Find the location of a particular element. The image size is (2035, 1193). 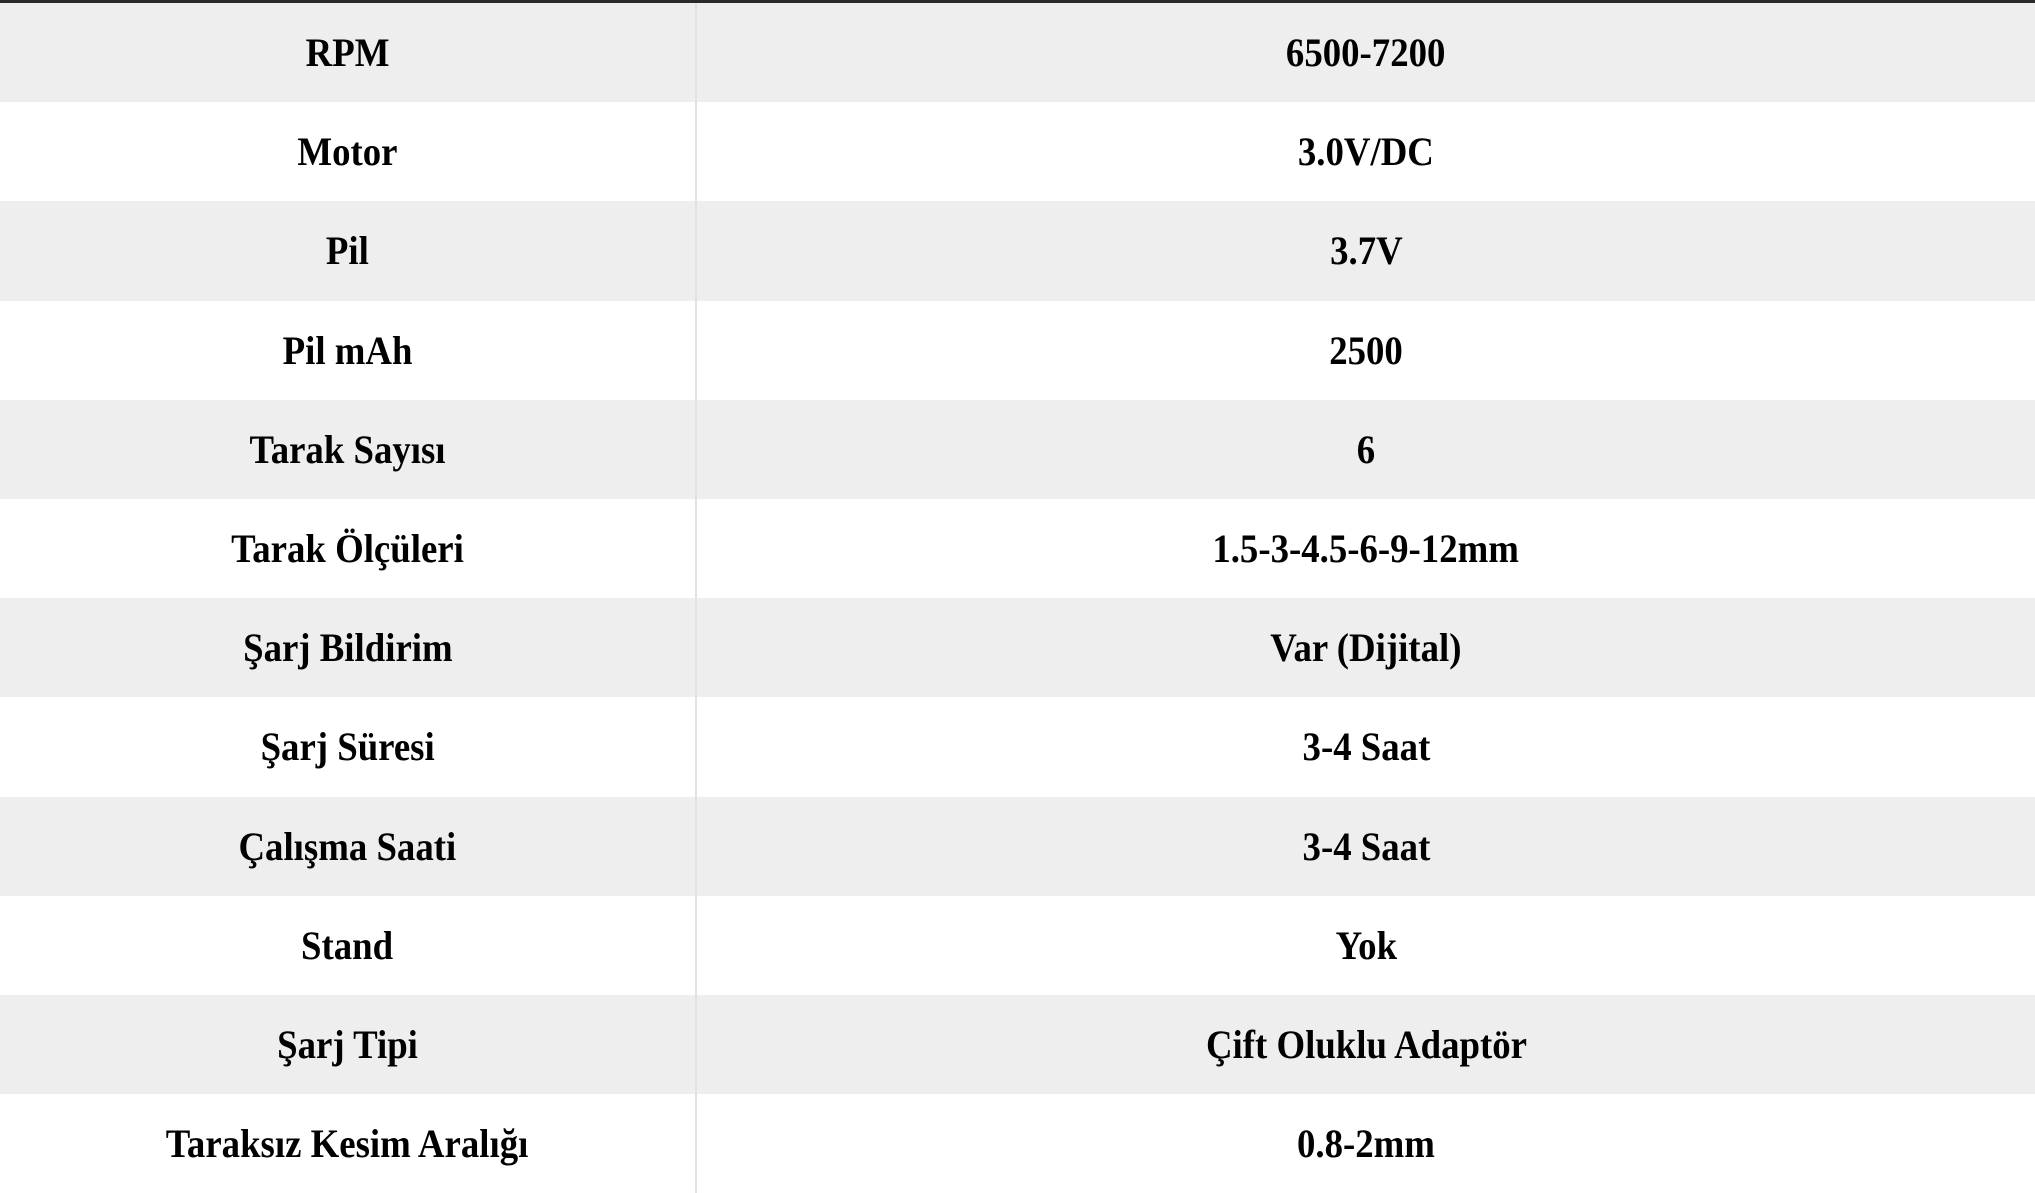

spec-value-cell: 2500 is located at coordinates (1365, 350).